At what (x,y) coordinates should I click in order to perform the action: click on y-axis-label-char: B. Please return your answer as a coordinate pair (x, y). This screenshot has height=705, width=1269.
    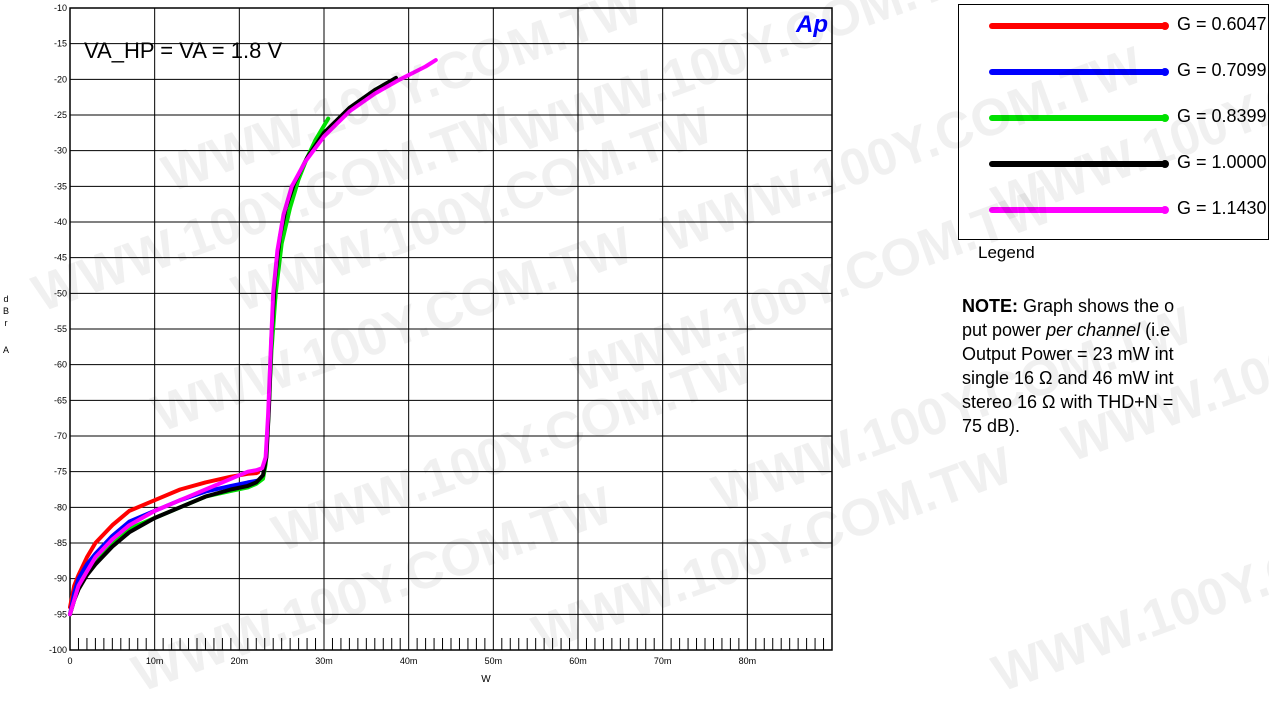
    Looking at the image, I should click on (6, 311).